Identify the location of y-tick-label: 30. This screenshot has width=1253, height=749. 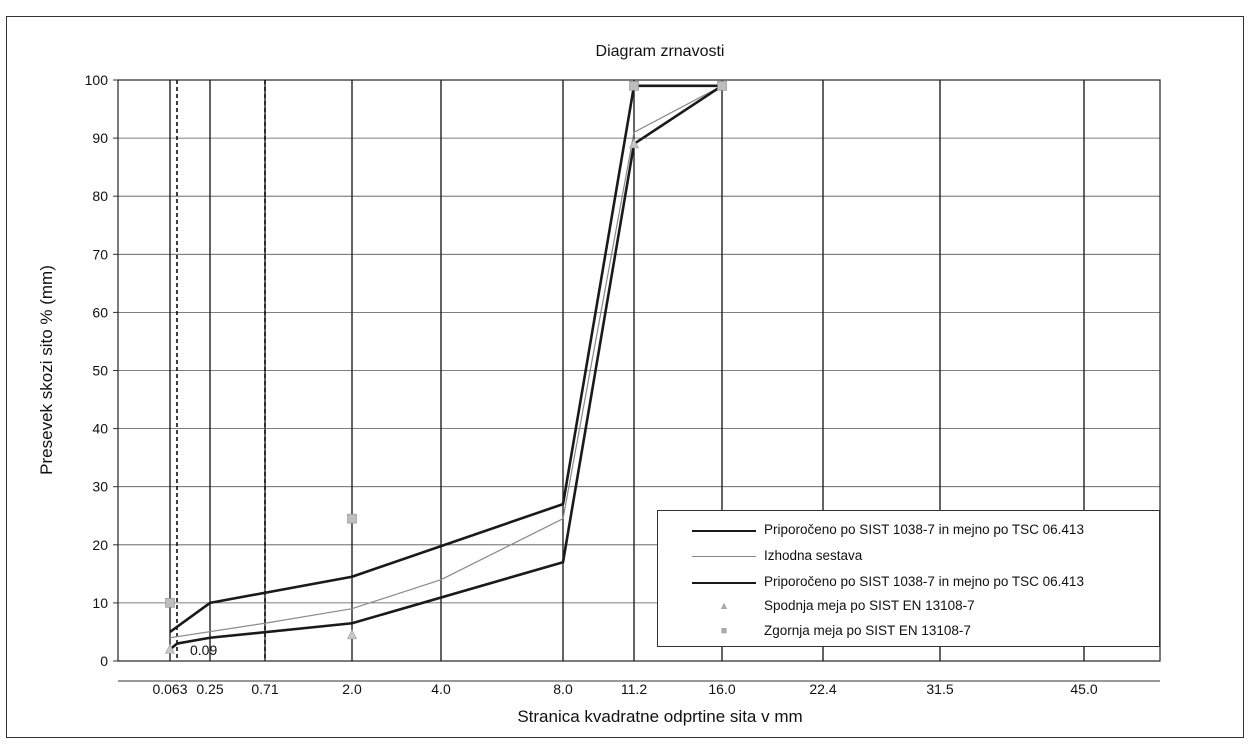
(100, 487).